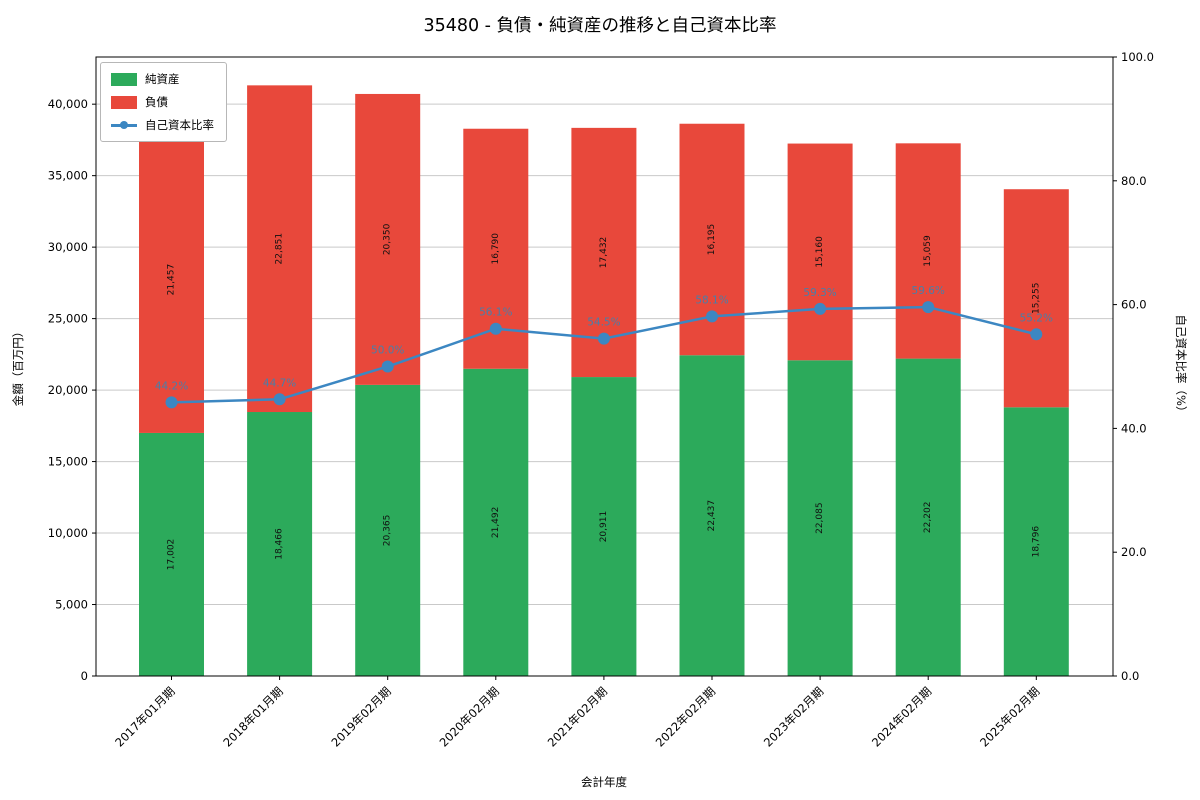 The width and height of the screenshot is (1200, 800). I want to click on y-tick-label-left: 0, so click(84, 676).